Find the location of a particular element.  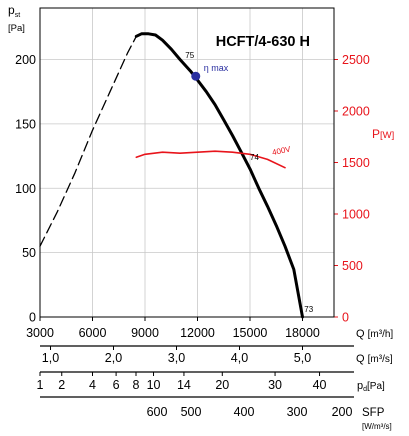

x-axis-1-tick-label: 15000 is located at coordinates (250, 333).